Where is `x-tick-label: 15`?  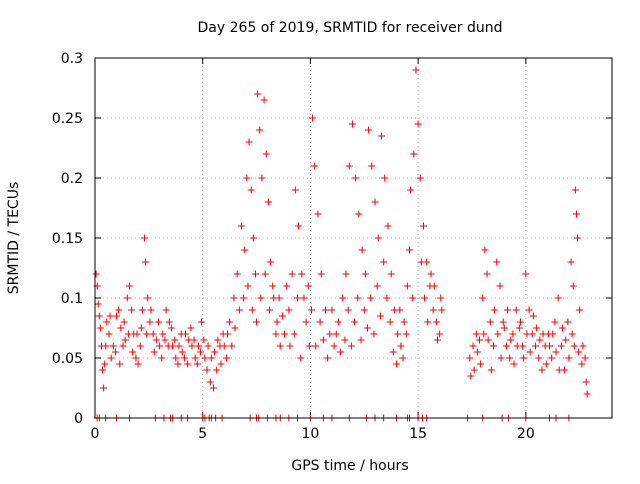 x-tick-label: 15 is located at coordinates (418, 434).